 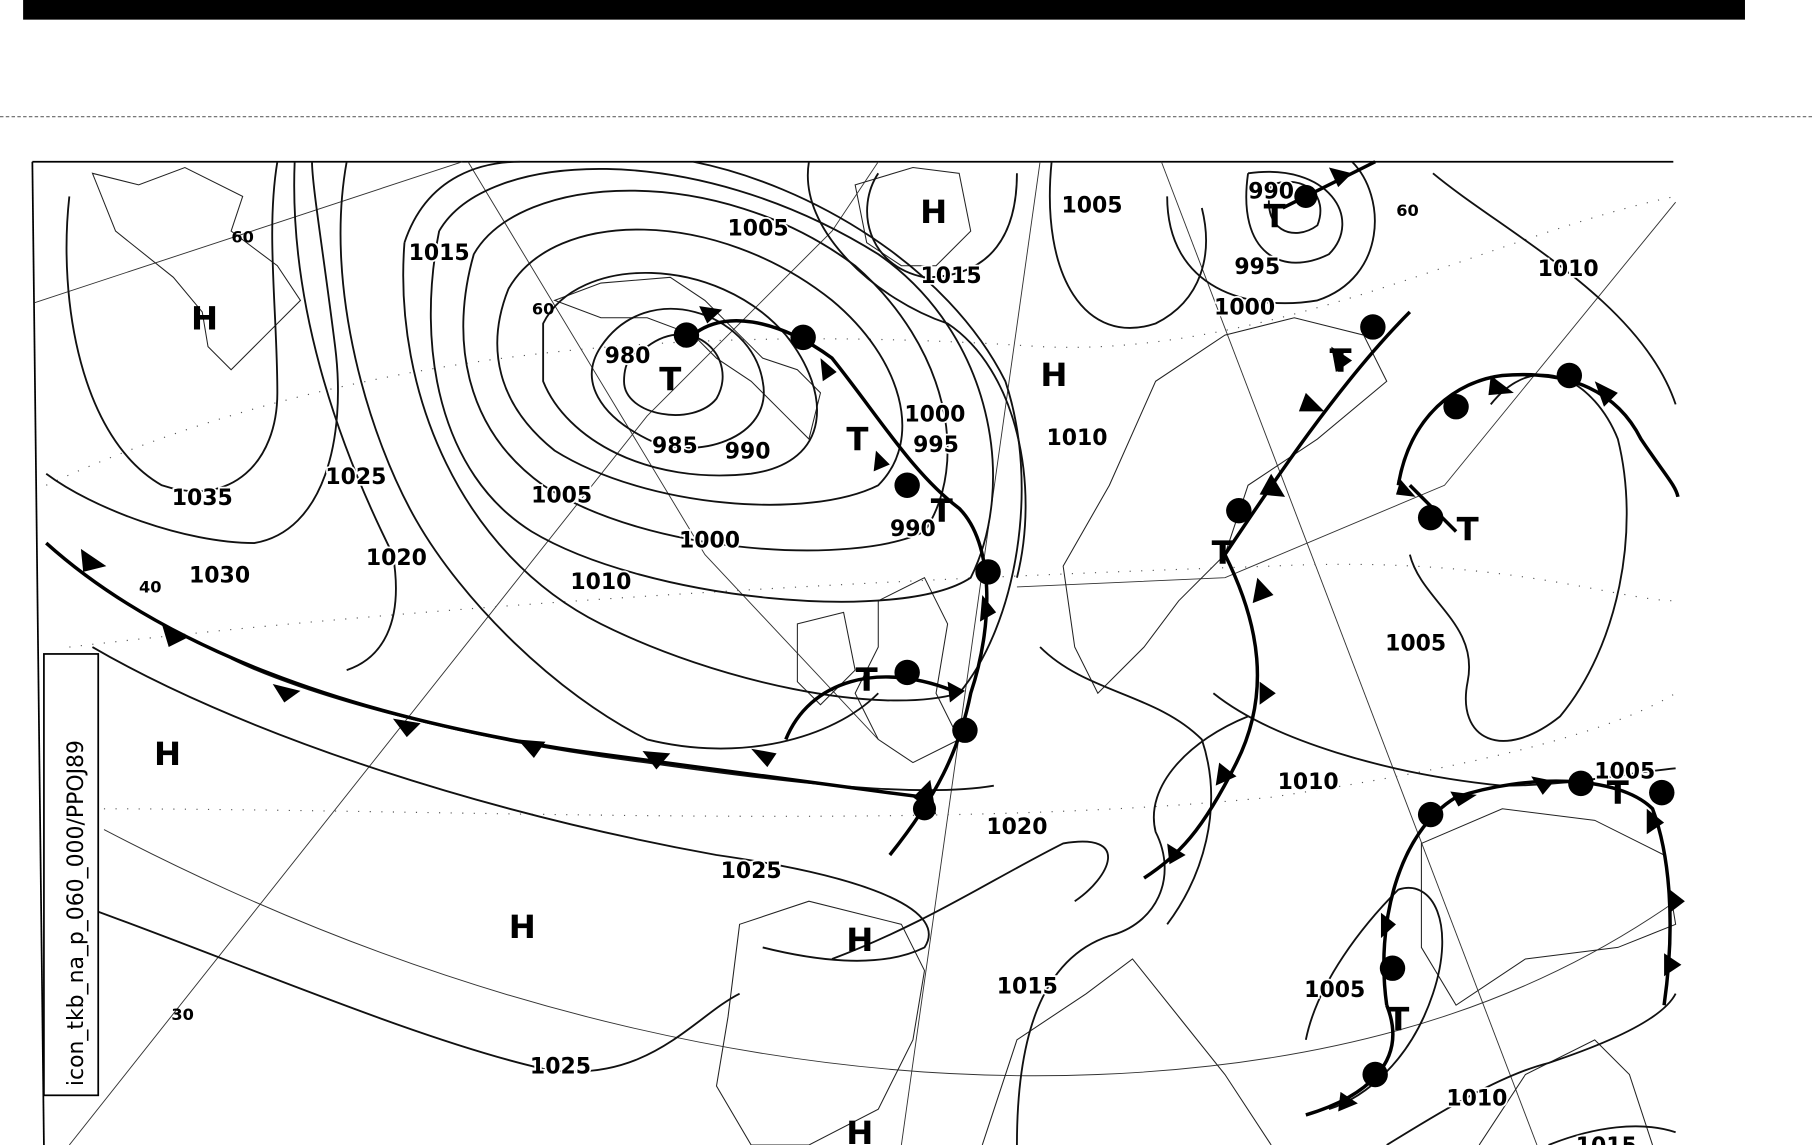 I want to click on latitude-label: 30, so click(x=182, y=1014).